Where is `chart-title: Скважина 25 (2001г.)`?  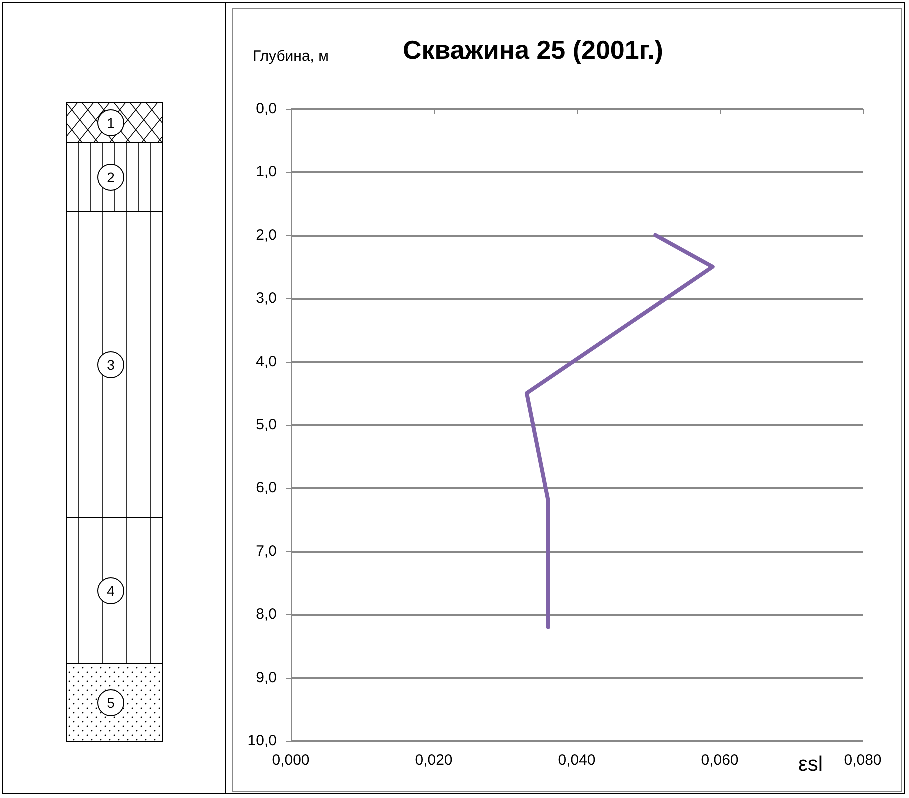
chart-title: Скважина 25 (2001г.) is located at coordinates (533, 50).